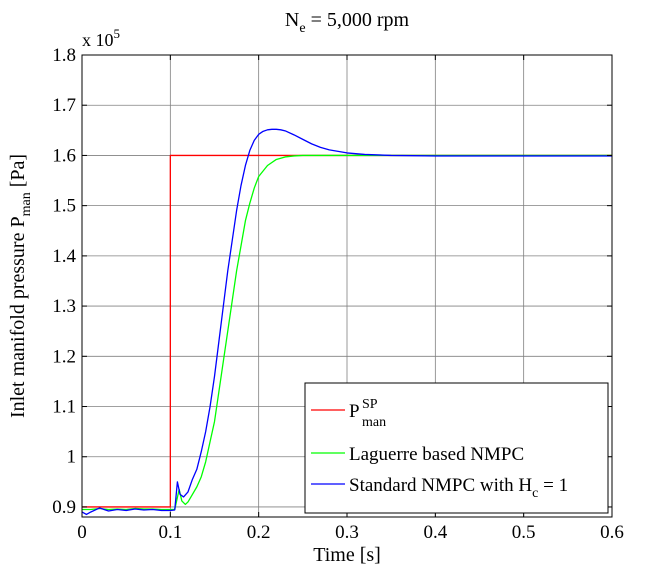  What do you see at coordinates (524, 532) in the screenshot?
I see `x-tick-label: 0.5` at bounding box center [524, 532].